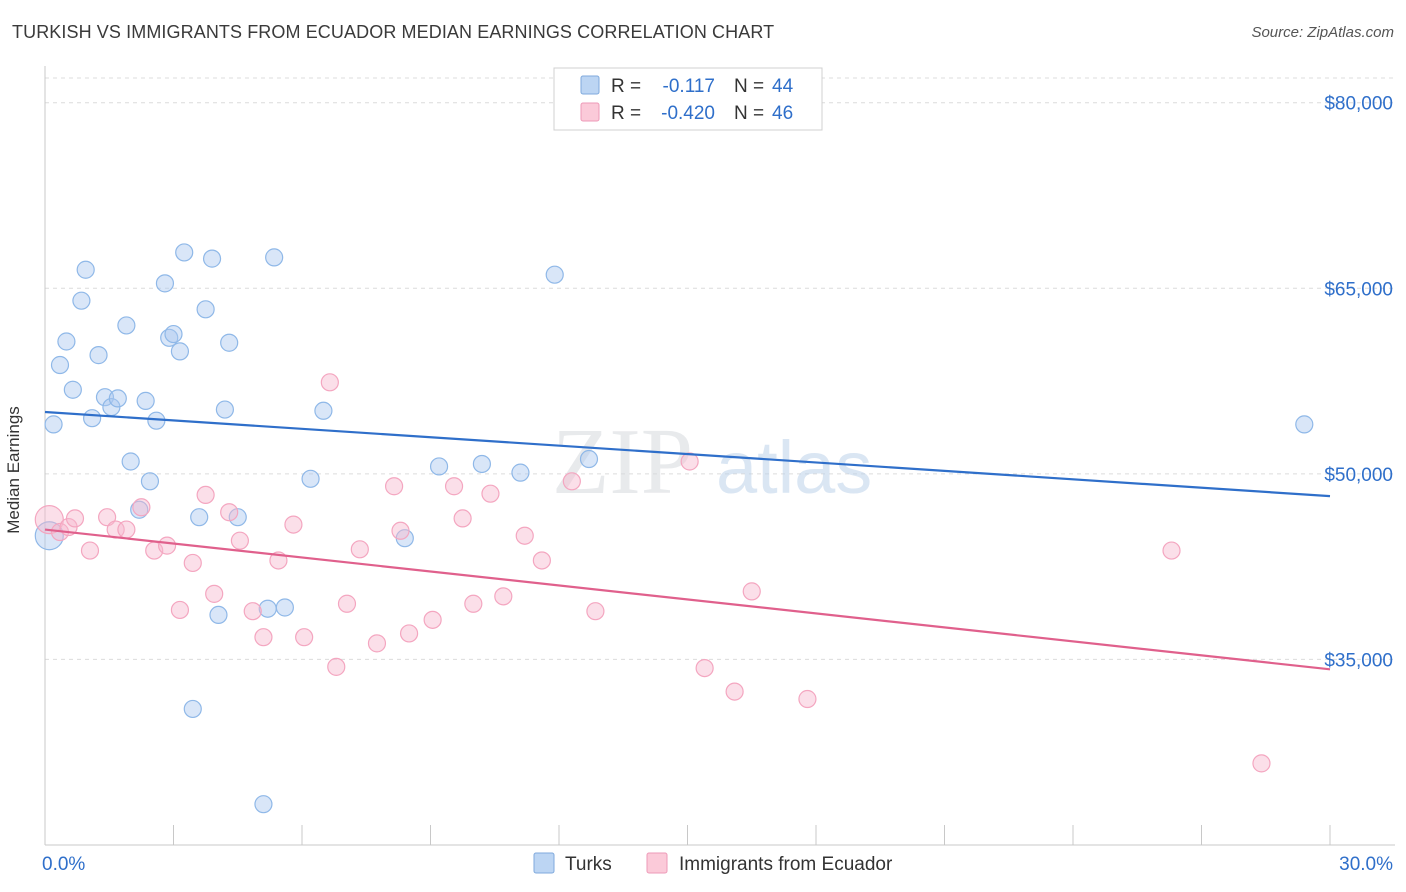  Describe the element at coordinates (1358, 660) in the screenshot. I see `y-tick-label: $35,000` at that location.